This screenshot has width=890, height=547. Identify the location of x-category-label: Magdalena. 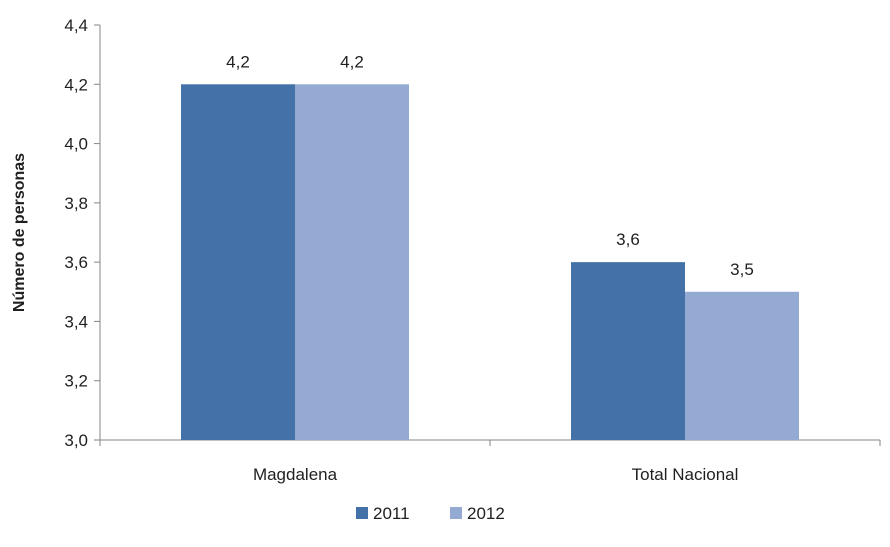
(295, 474).